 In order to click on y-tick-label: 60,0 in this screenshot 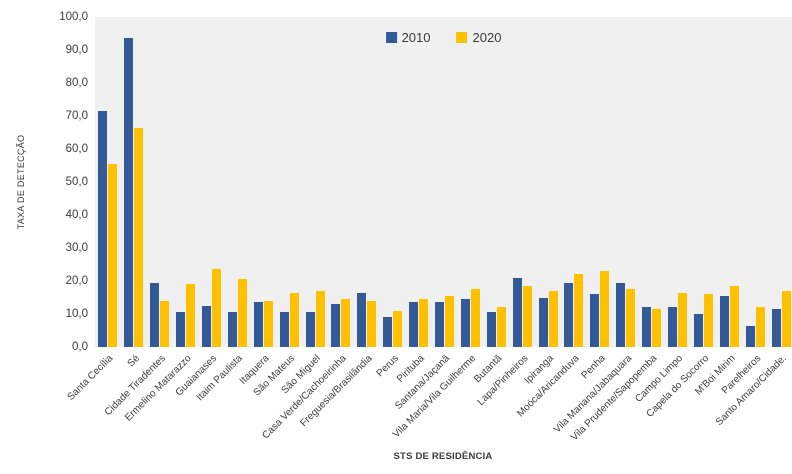, I will do `click(76, 149)`.